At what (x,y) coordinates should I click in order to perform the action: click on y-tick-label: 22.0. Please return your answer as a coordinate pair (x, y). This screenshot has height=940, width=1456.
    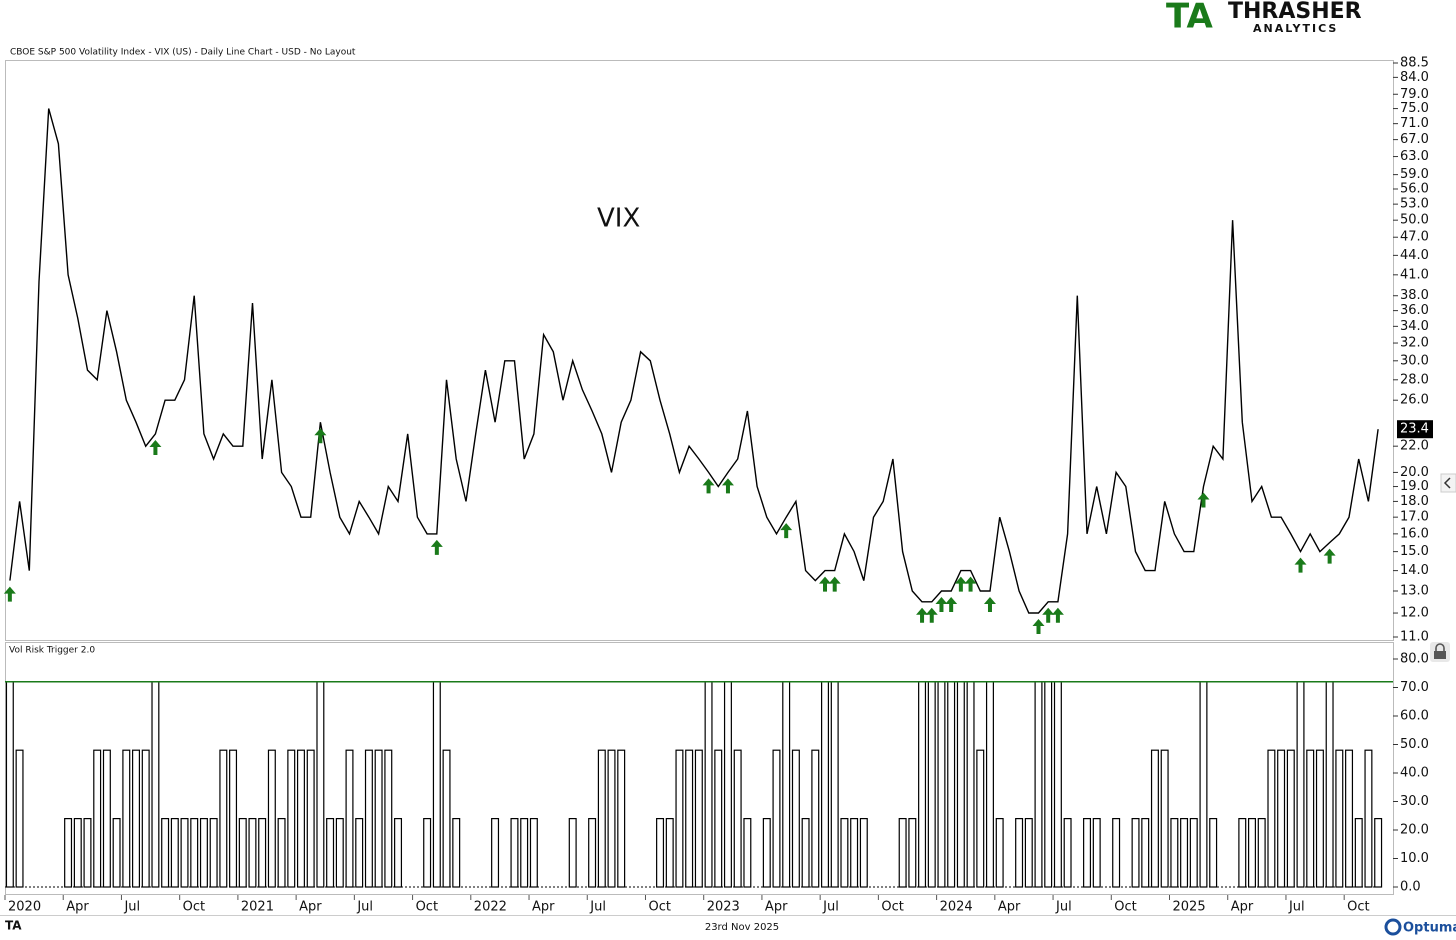
    Looking at the image, I should click on (1414, 446).